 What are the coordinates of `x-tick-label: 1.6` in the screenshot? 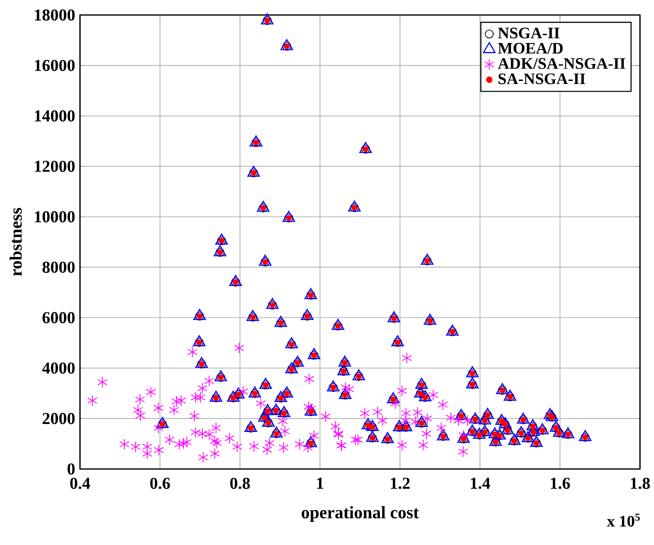 It's located at (560, 483).